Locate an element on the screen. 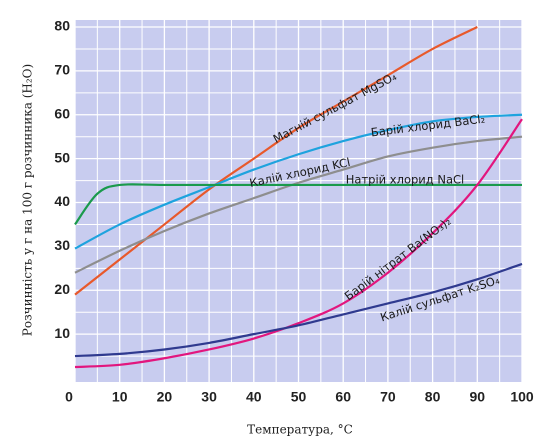 Image resolution: width=548 pixels, height=447 pixels. x-tick-label: 40 is located at coordinates (254, 397).